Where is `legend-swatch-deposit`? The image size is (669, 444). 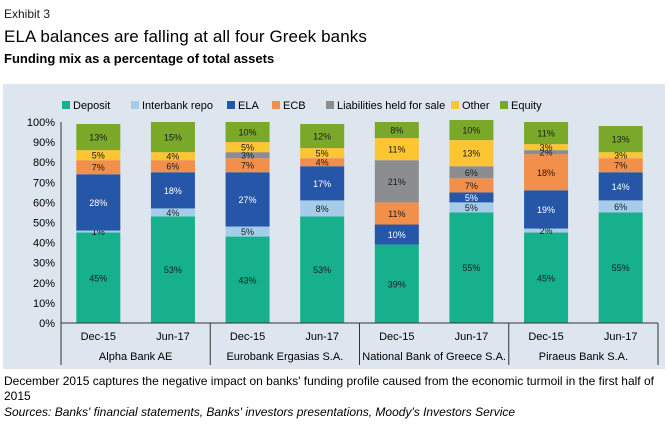
legend-swatch-deposit is located at coordinates (66, 105).